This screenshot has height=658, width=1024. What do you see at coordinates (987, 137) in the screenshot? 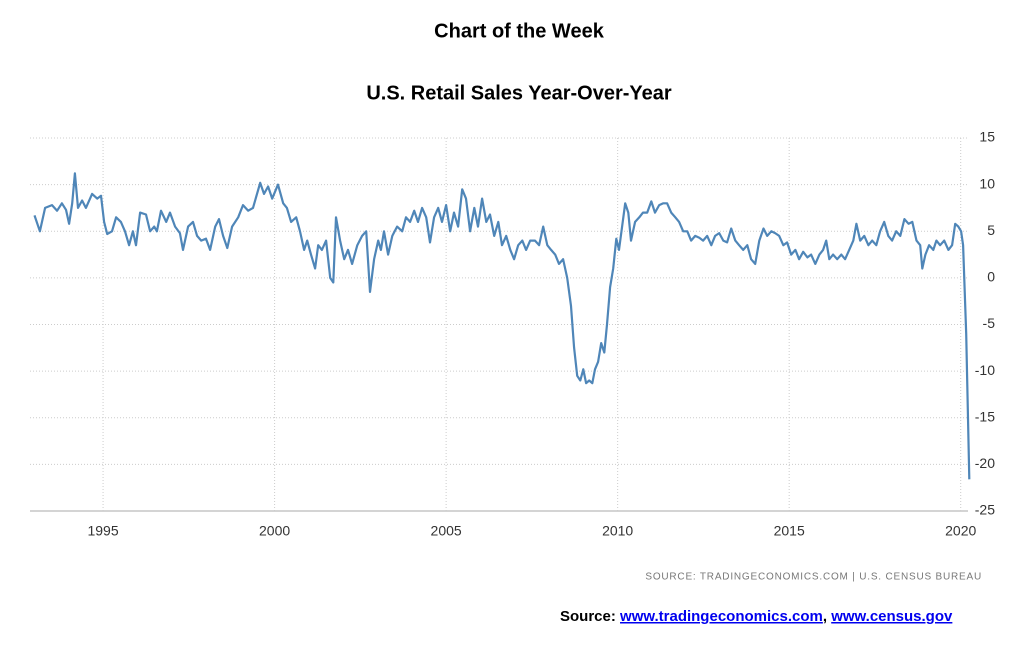
I see `y-tick-label: 15` at bounding box center [987, 137].